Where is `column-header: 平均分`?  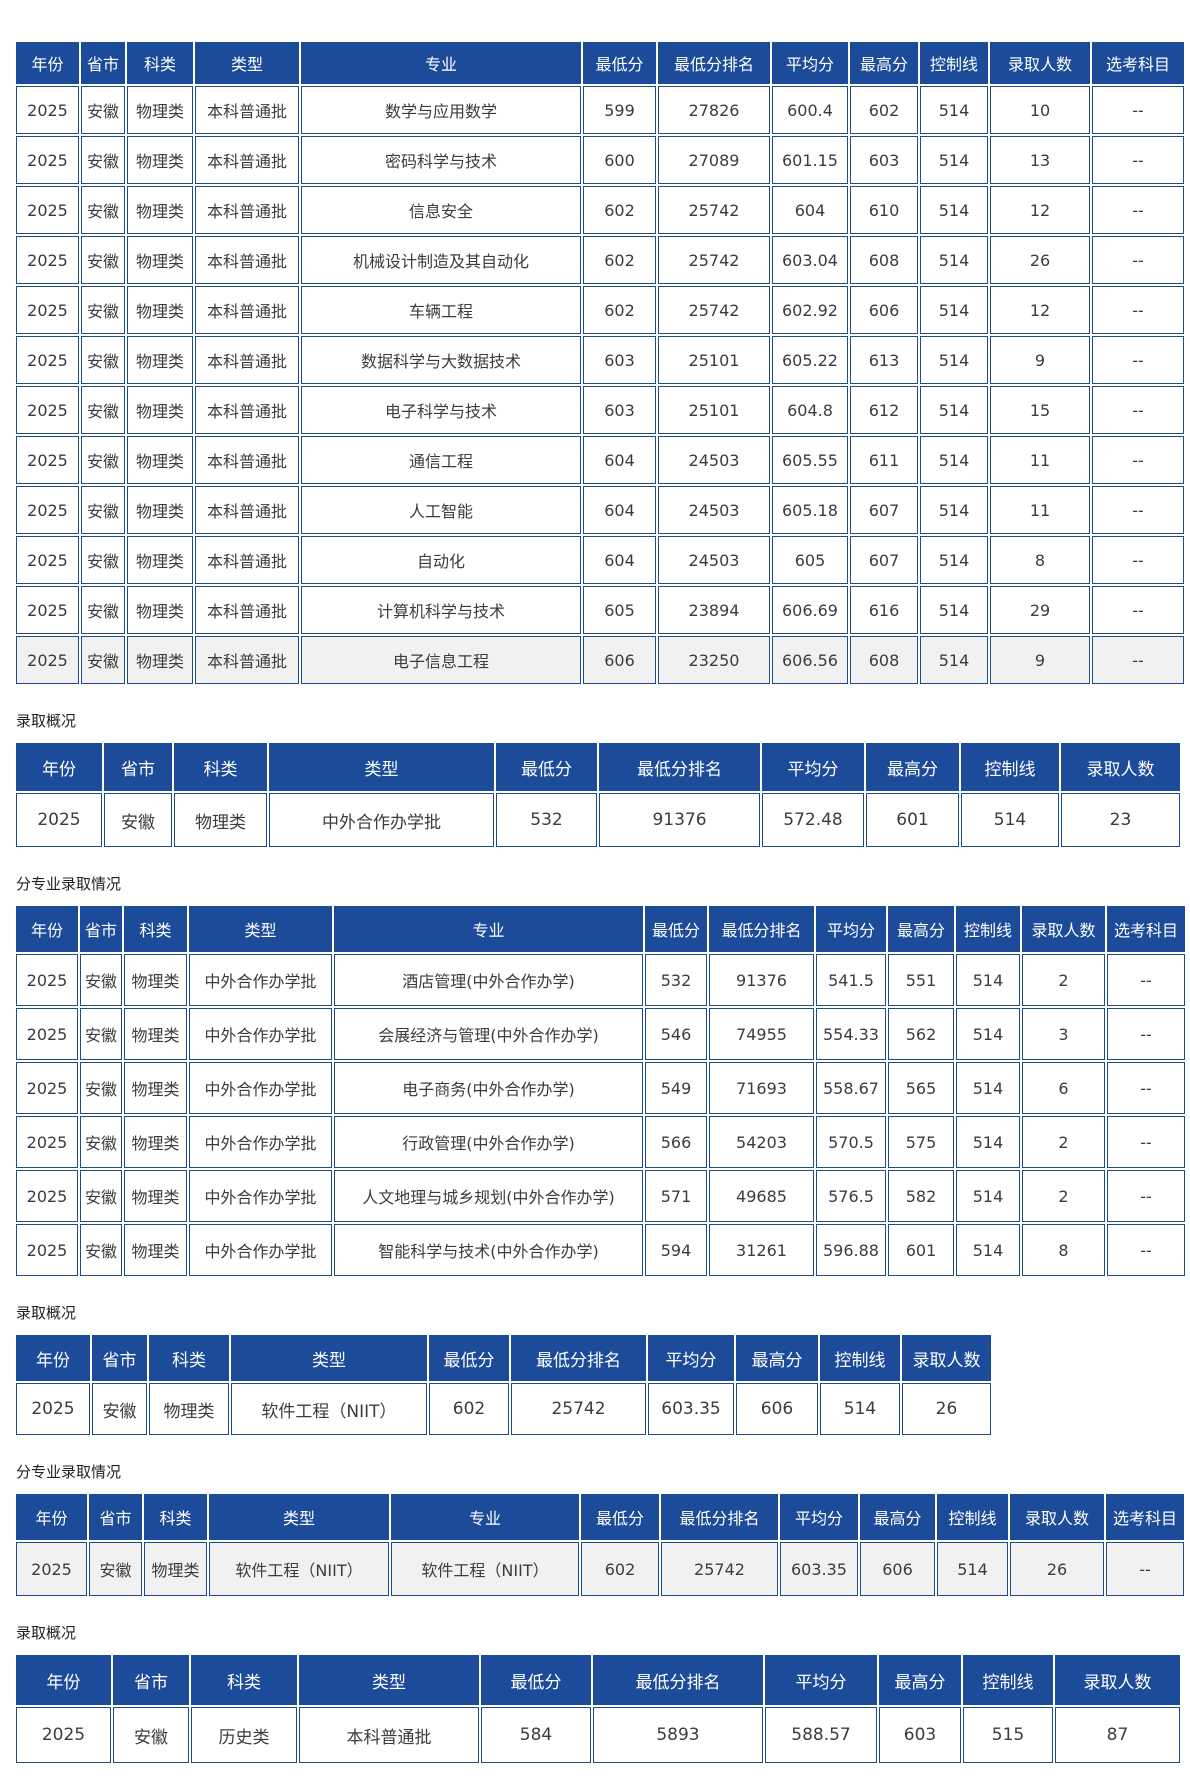
column-header: 平均分 is located at coordinates (819, 1517).